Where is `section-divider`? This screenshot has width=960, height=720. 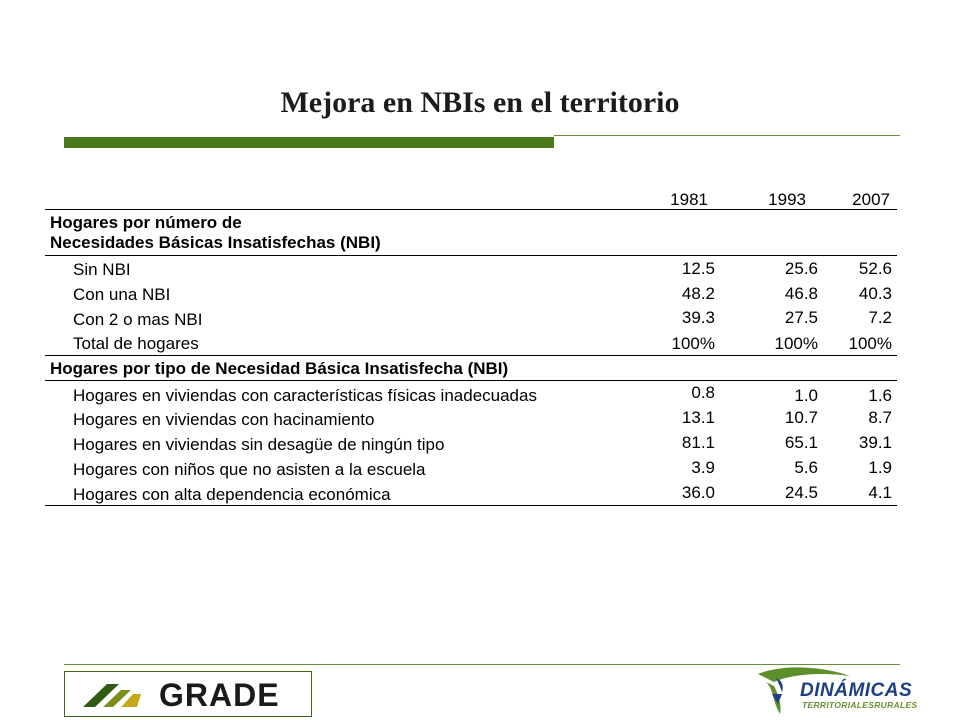
section-divider is located at coordinates (471, 355).